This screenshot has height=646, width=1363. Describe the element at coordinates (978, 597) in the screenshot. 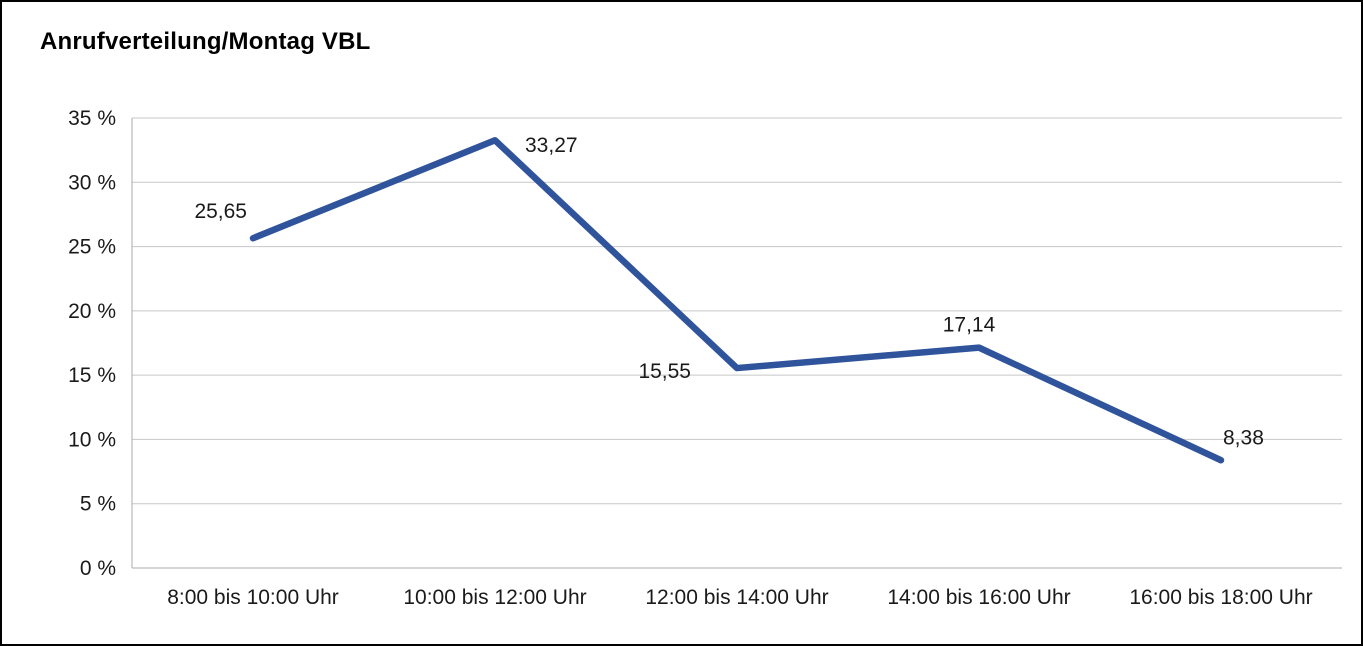

I see `x-axis-tick-label: 14:00 bis 16:00 Uhr` at that location.